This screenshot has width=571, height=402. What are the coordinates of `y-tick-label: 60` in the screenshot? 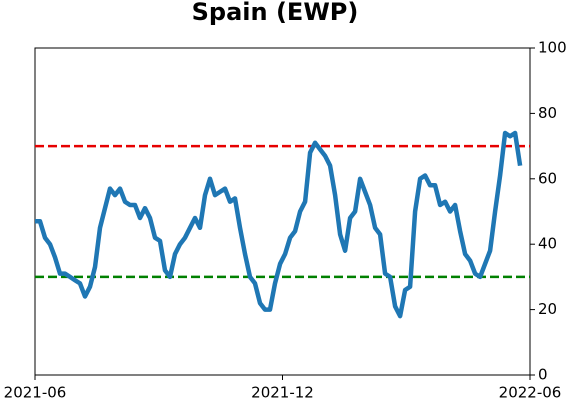 It's located at (547, 178).